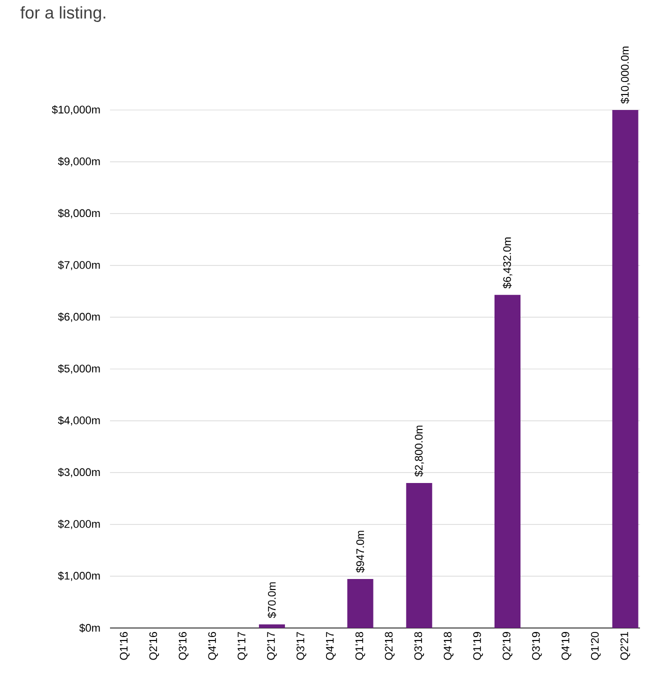  Describe the element at coordinates (79, 369) in the screenshot. I see `y-tick-label: $5,000m` at that location.